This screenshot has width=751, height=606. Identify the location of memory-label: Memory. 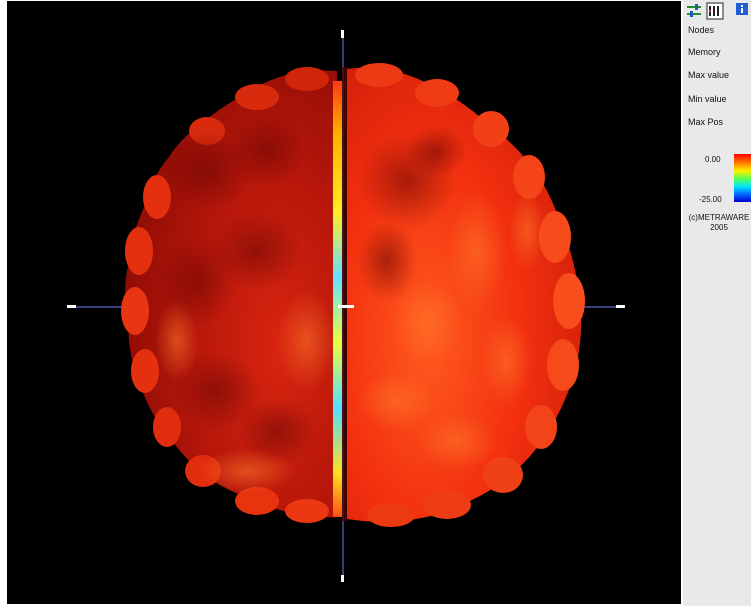
(704, 52).